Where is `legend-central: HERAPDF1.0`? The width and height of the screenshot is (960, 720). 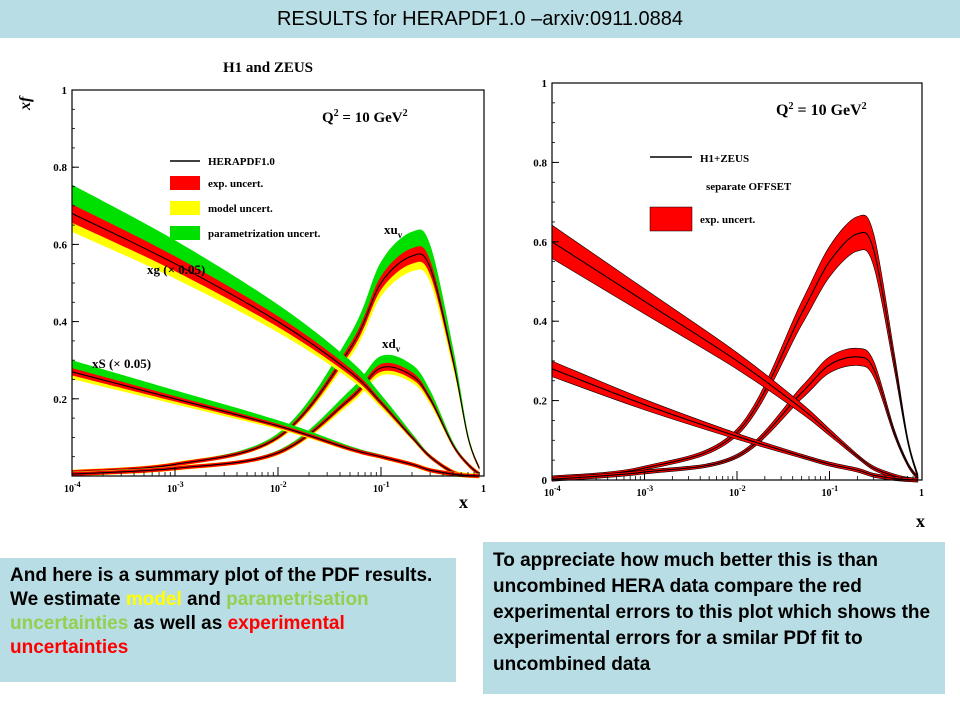 legend-central: HERAPDF1.0 is located at coordinates (241, 162).